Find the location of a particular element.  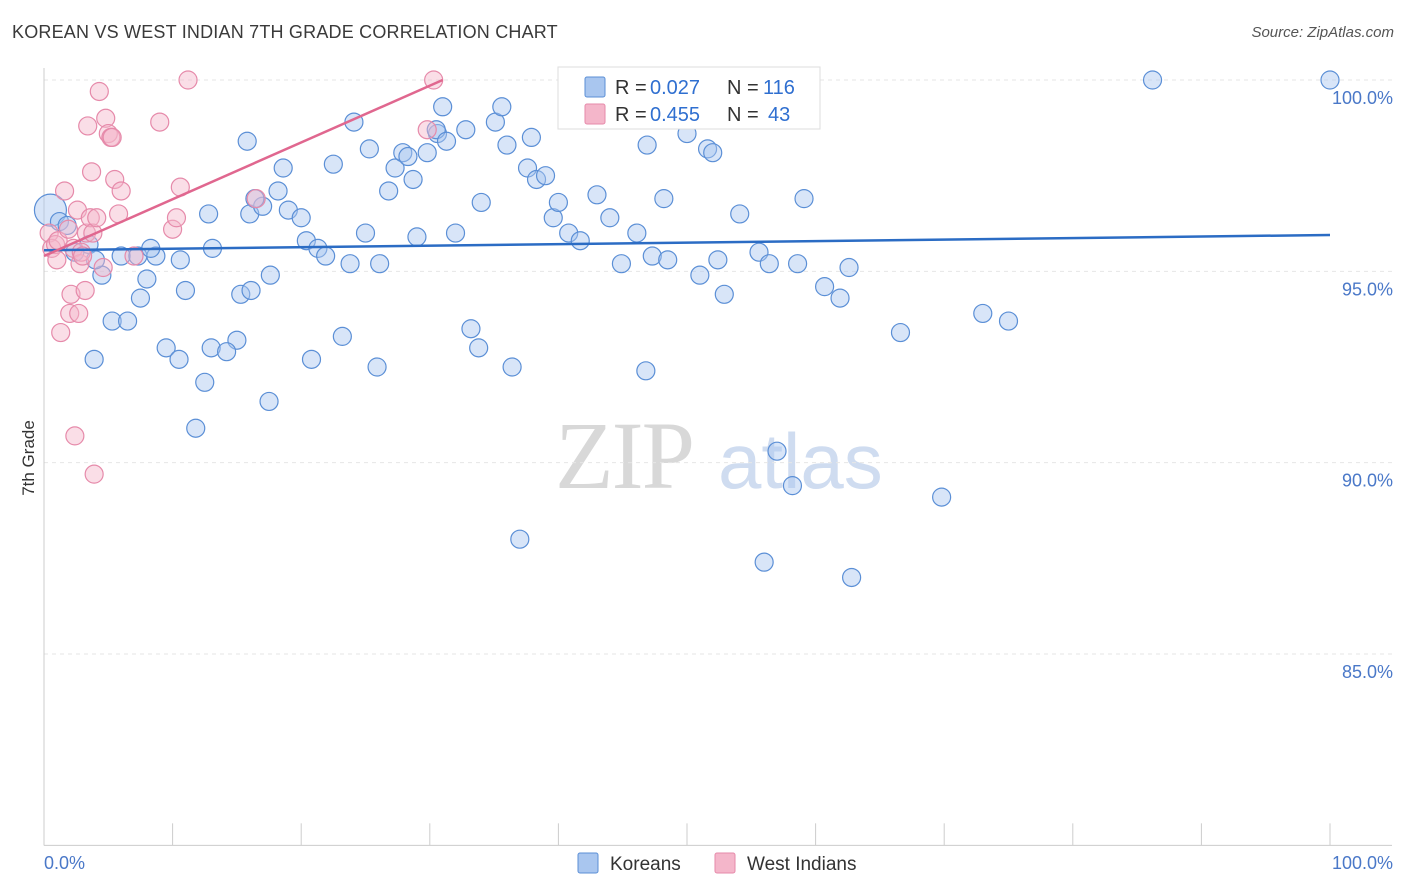

legend-west-indians-label: West Indians is located at coordinates (801, 864).